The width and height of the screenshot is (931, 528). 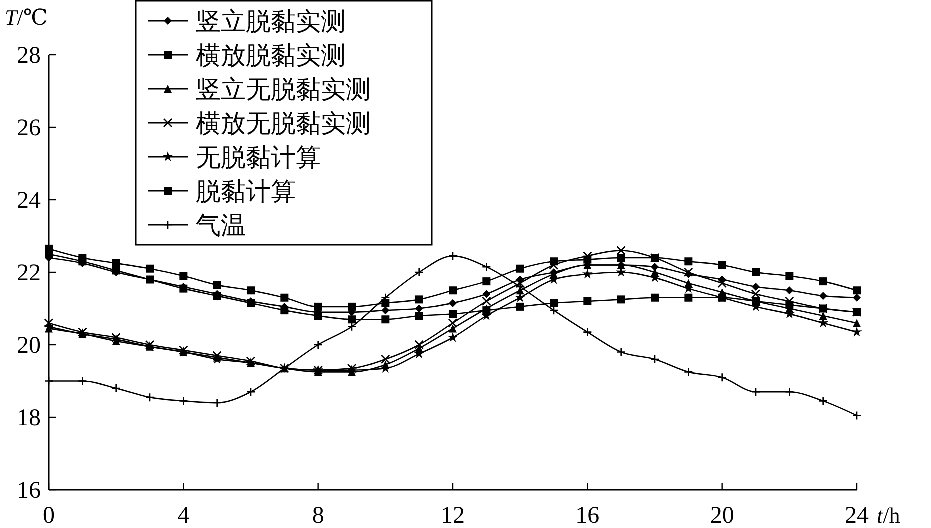 I want to click on x-tick-label: 16, so click(x=588, y=515).